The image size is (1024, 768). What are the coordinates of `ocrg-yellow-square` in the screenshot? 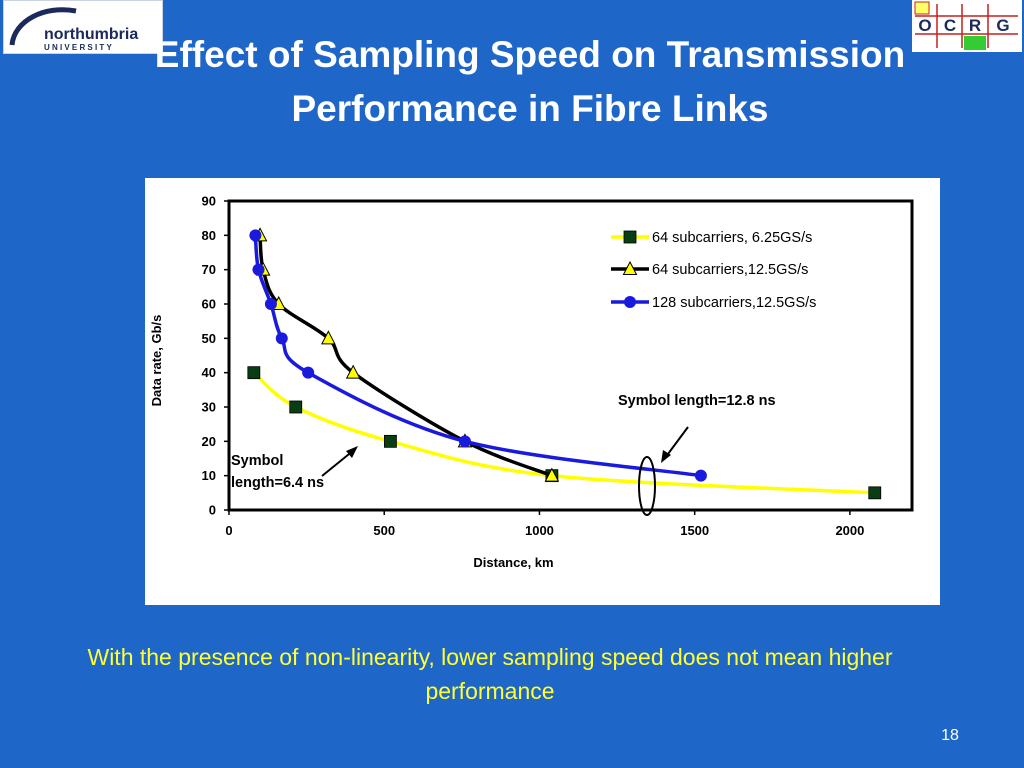 It's located at (922, 8).